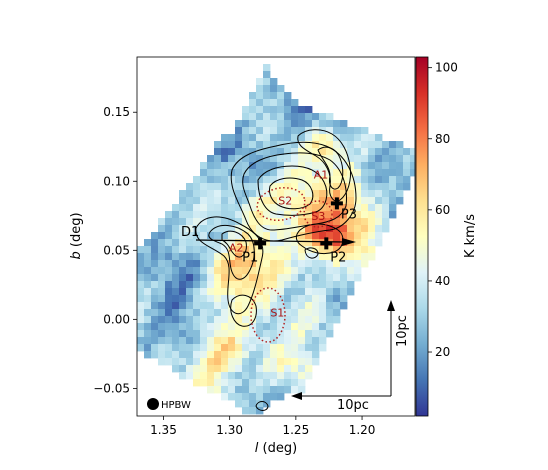  What do you see at coordinates (338, 257) in the screenshot?
I see `point-label-p2: P2` at bounding box center [338, 257].